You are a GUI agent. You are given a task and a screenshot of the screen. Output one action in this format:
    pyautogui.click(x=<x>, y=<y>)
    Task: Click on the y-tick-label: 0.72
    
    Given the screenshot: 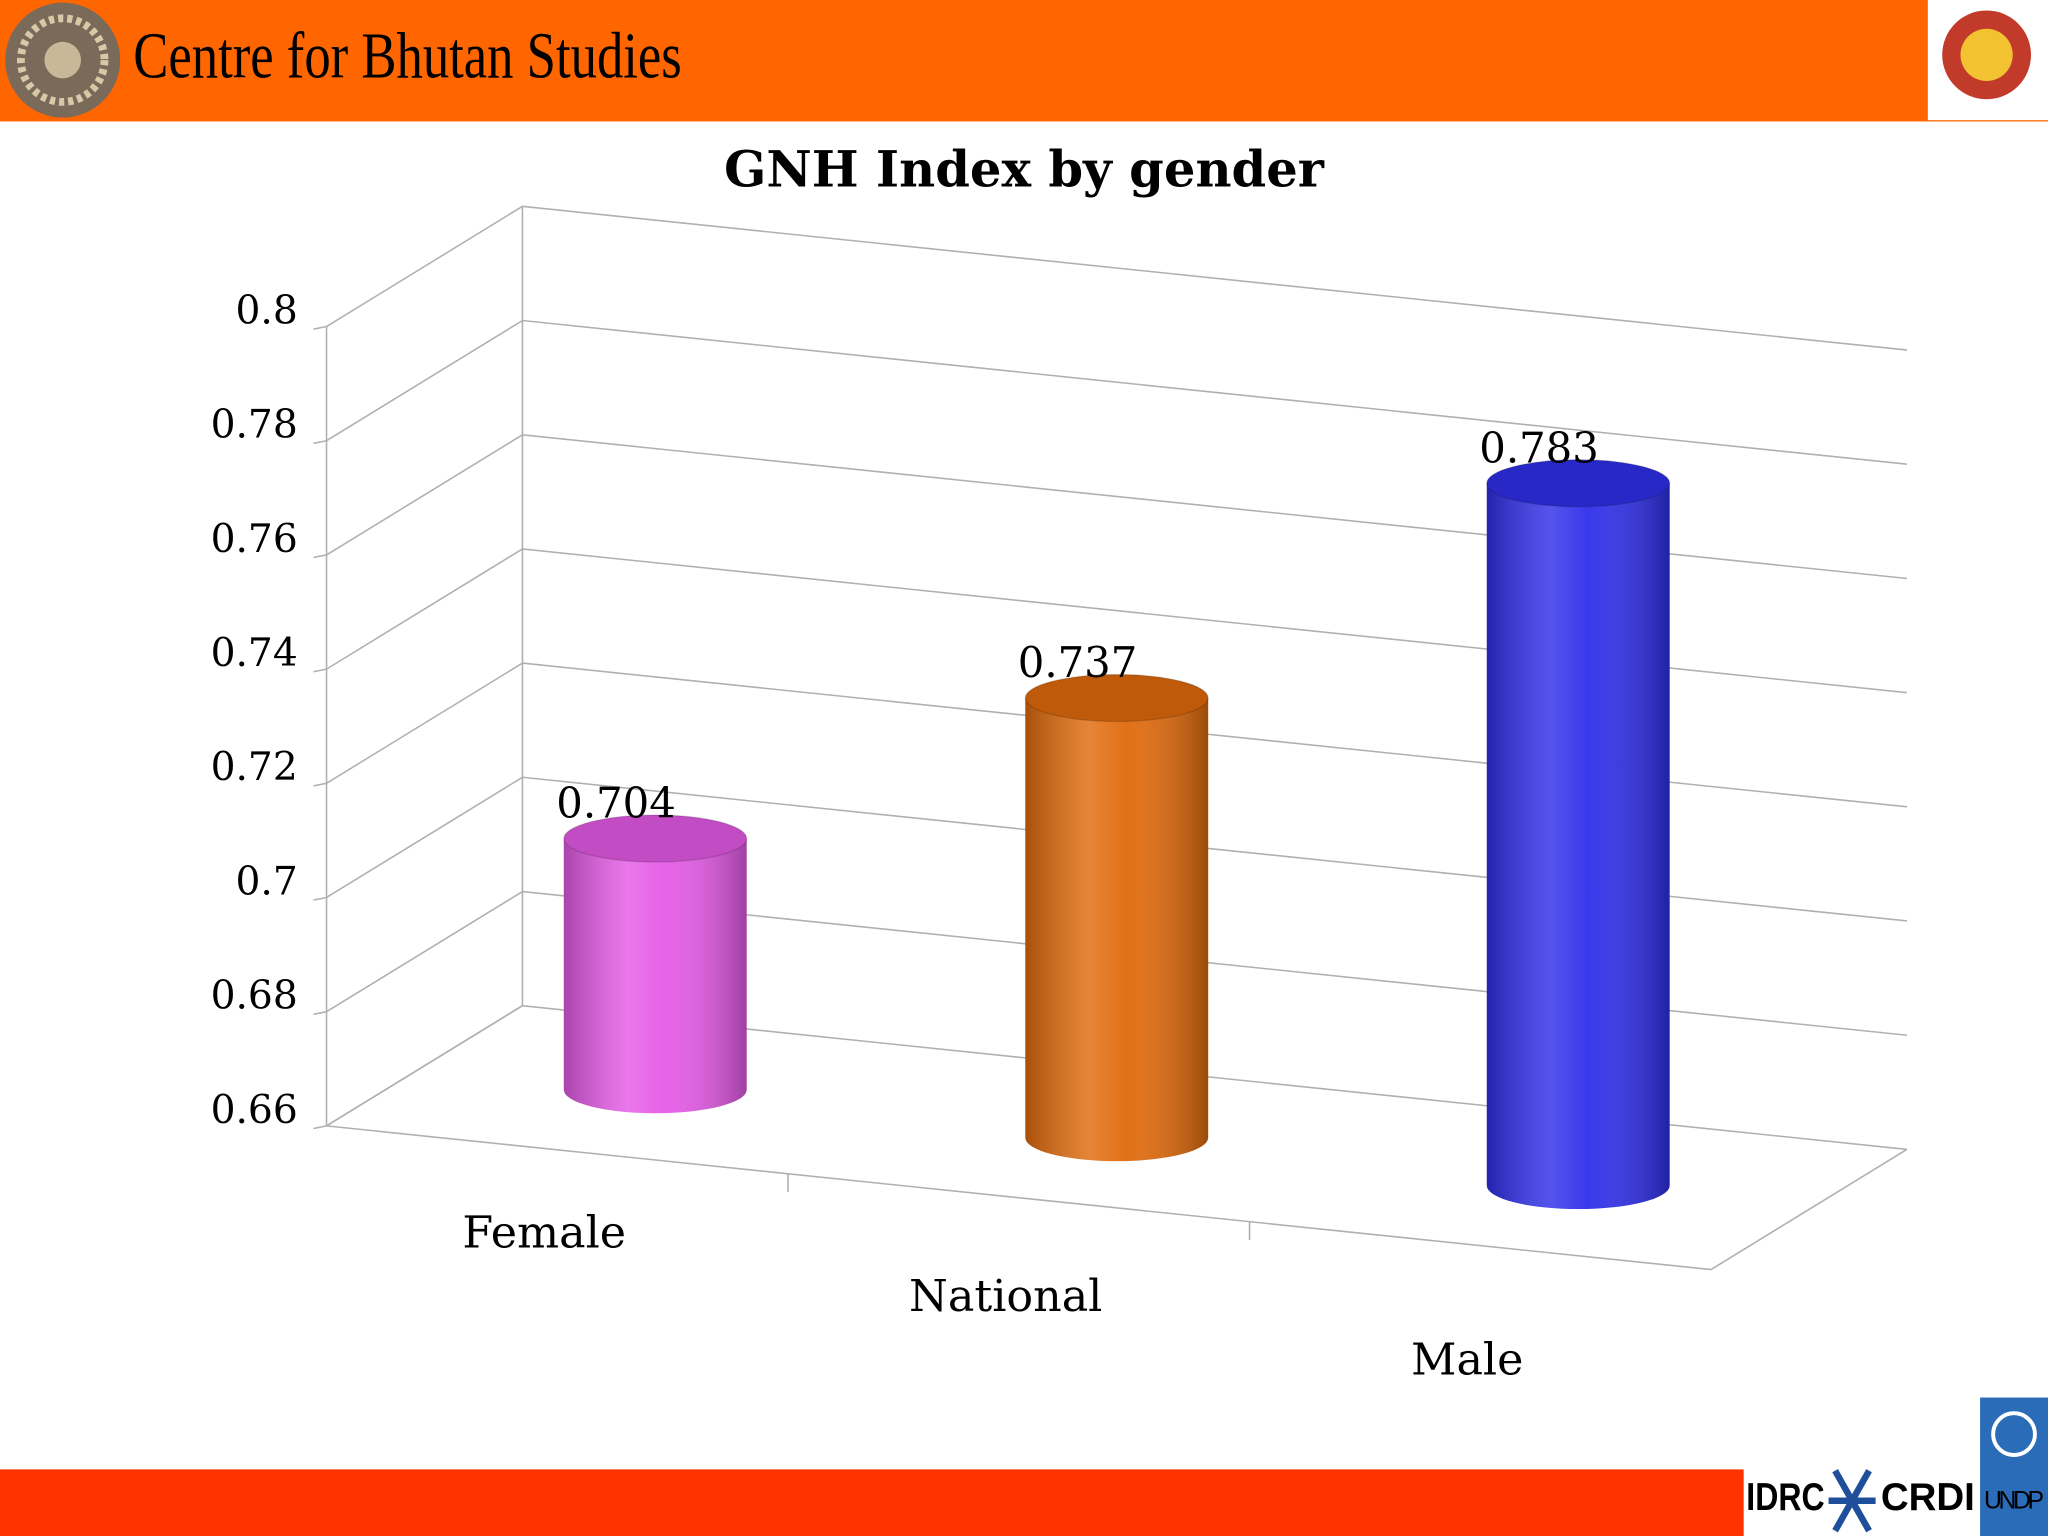 What is the action you would take?
    pyautogui.click(x=254, y=767)
    